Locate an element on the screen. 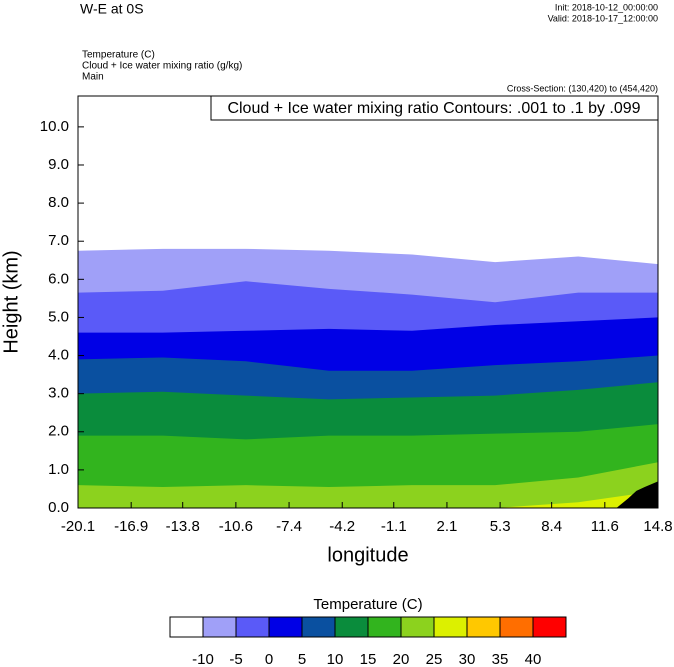  y-tick-label: 5.0 is located at coordinates (58, 316).